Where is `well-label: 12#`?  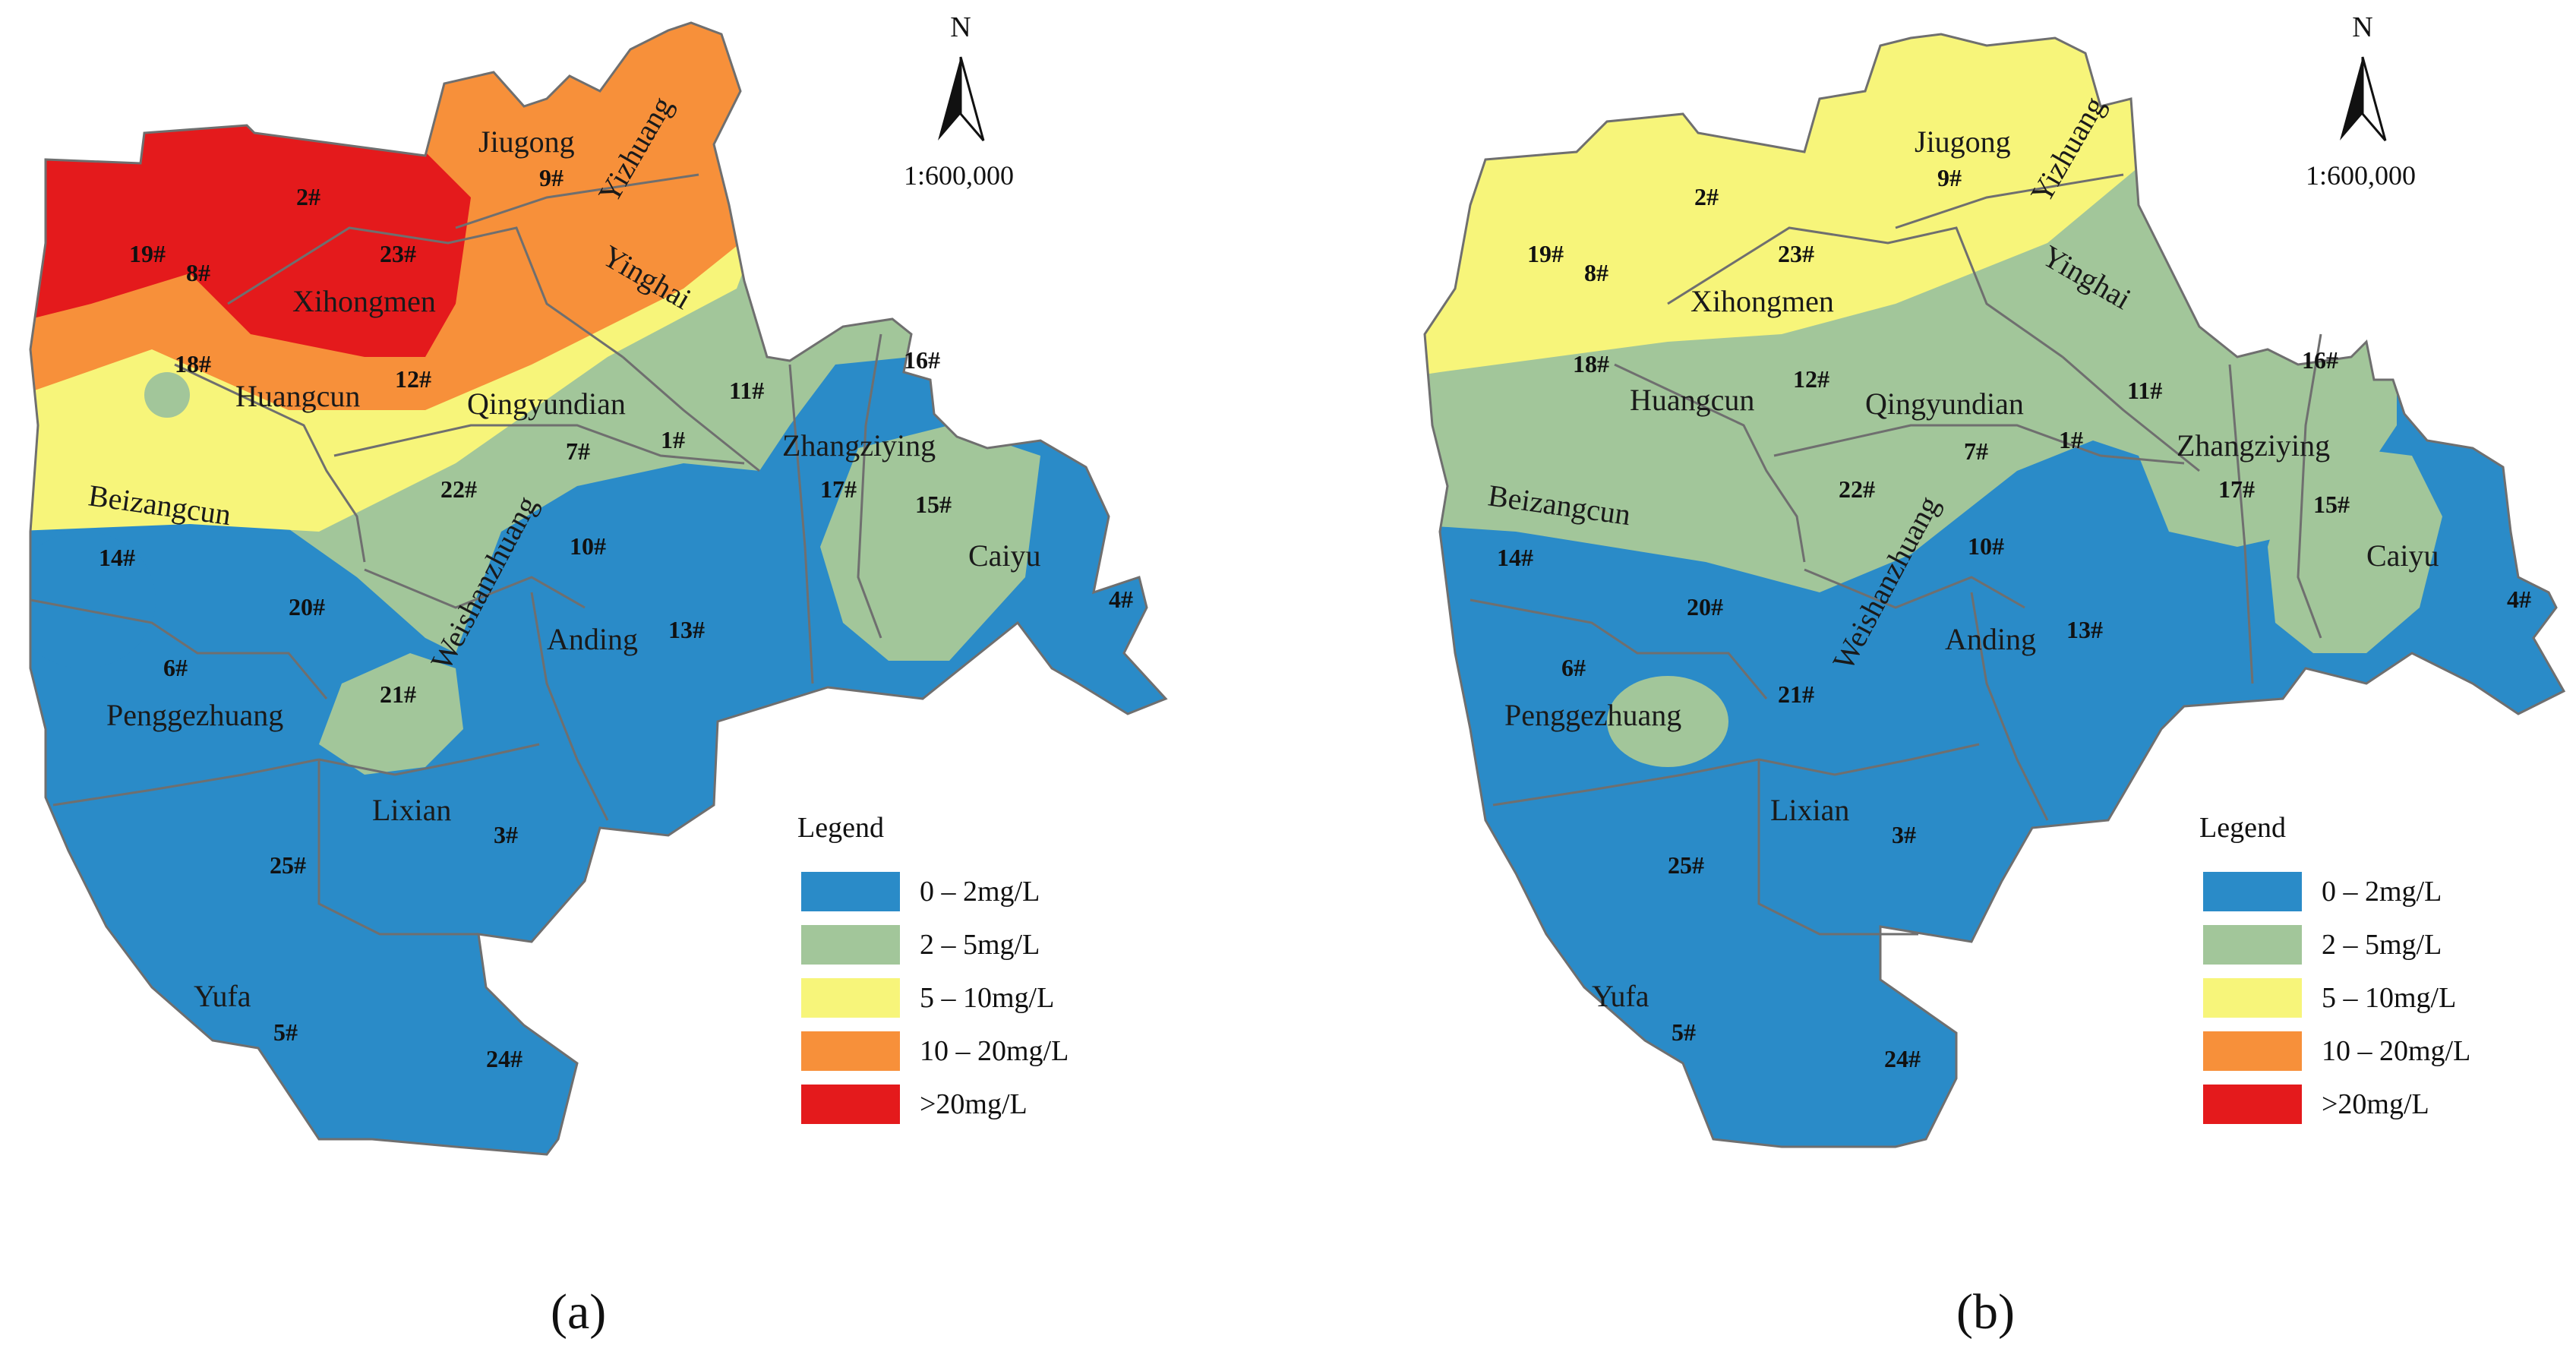
well-label: 12# is located at coordinates (413, 379).